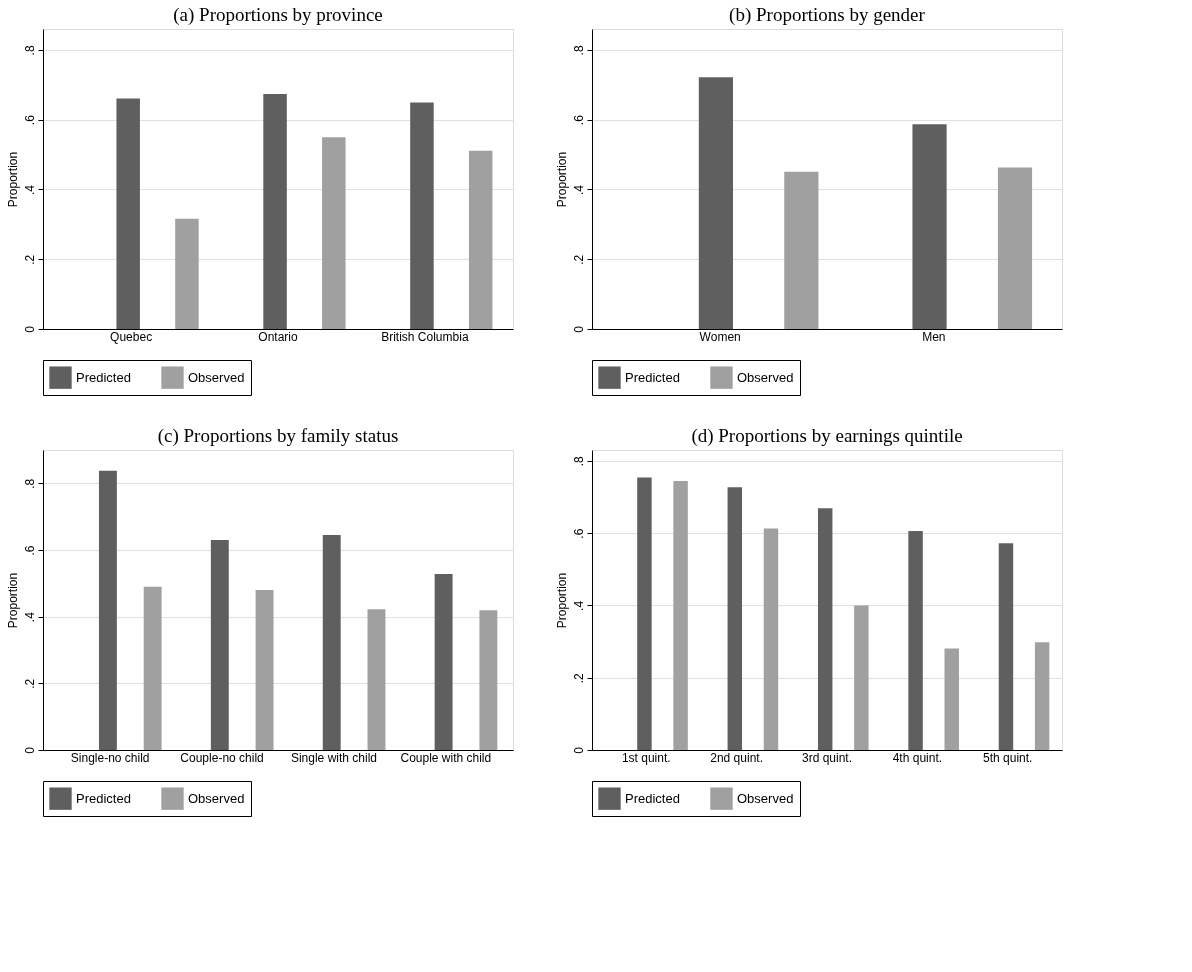 Image resolution: width=1192 pixels, height=972 pixels. What do you see at coordinates (1008, 757) in the screenshot?
I see `x-tick-label: 5th quint.` at bounding box center [1008, 757].